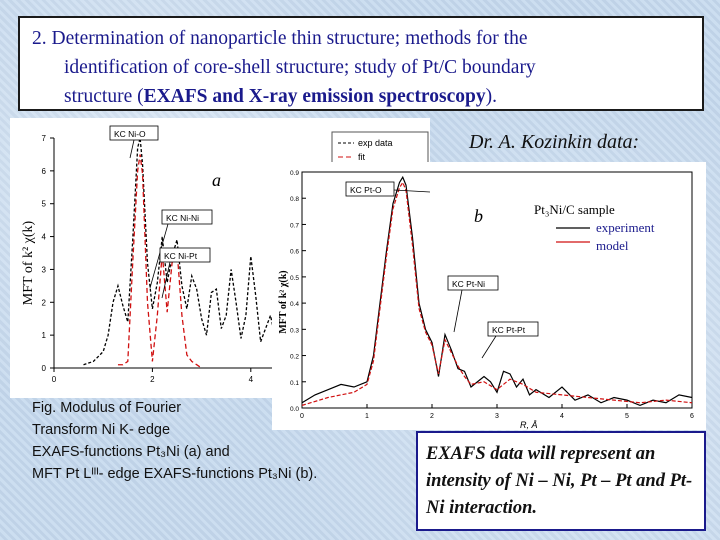  What do you see at coordinates (692, 416) in the screenshot?
I see `chart-b-xtick-label: 6` at bounding box center [692, 416].